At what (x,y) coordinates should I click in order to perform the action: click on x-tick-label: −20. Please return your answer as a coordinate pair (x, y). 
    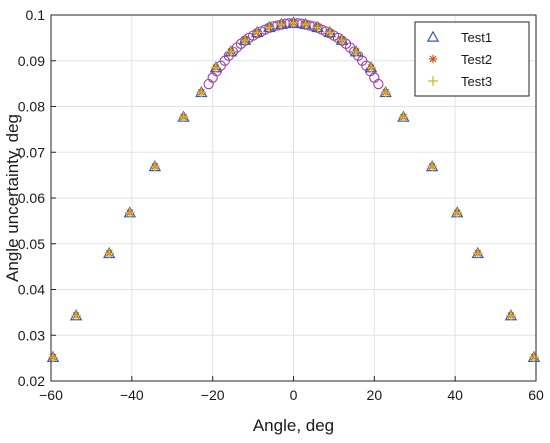
    Looking at the image, I should click on (213, 395).